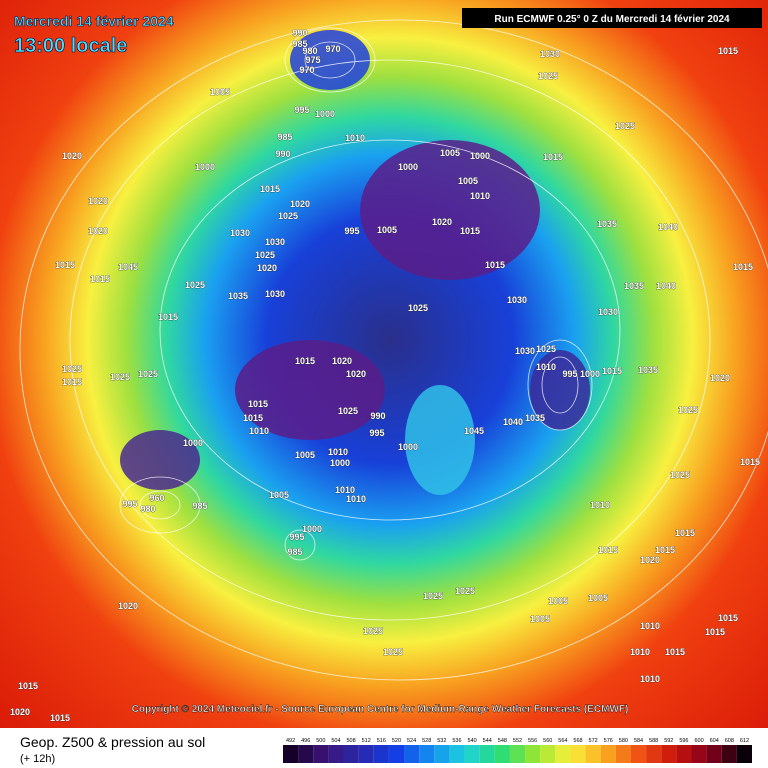 This screenshot has height=768, width=768. Describe the element at coordinates (608, 741) in the screenshot. I see `scale-label: 576` at that location.